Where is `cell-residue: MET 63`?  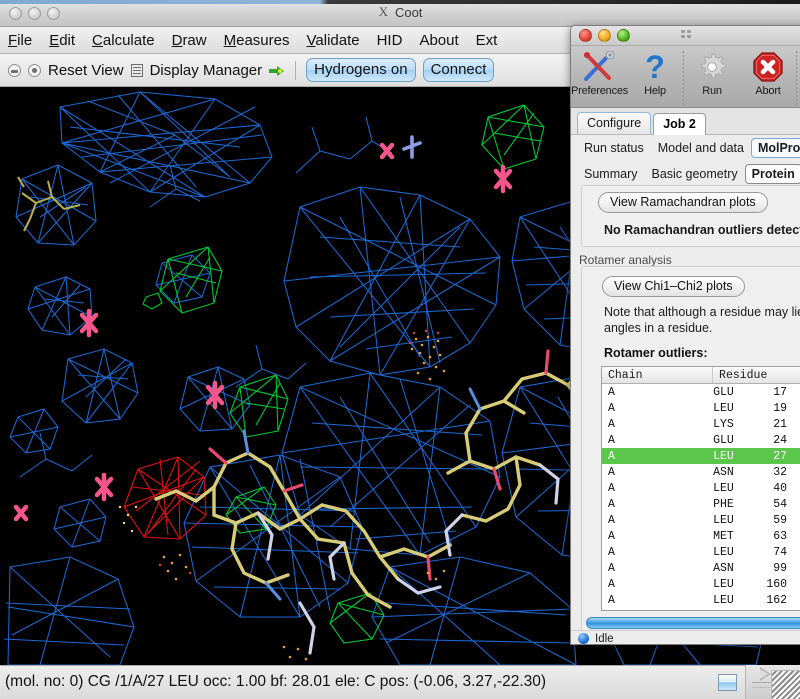 cell-residue: MET 63 is located at coordinates (756, 536).